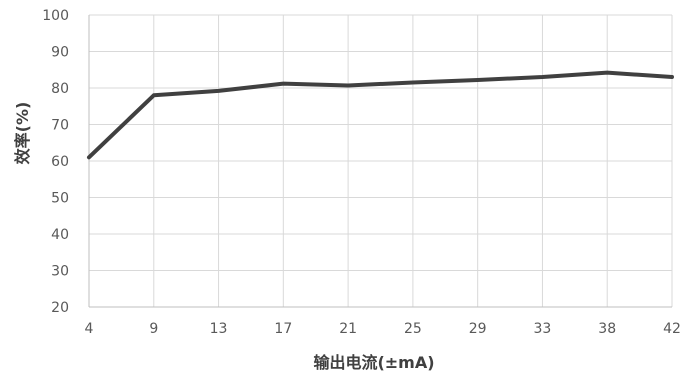  Describe the element at coordinates (55, 16) in the screenshot. I see `y-tick-label: 100` at that location.